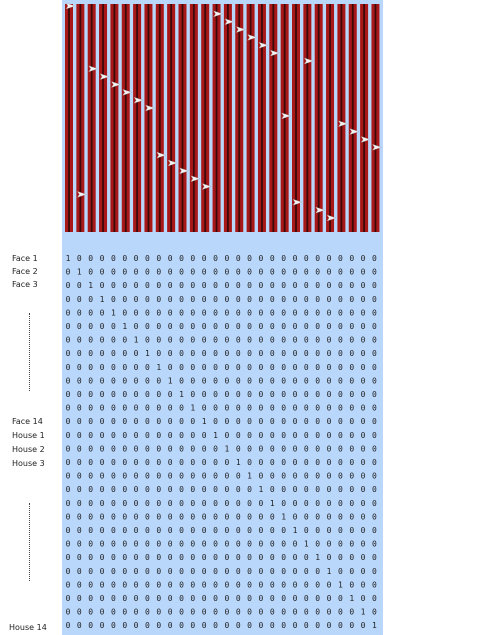 The height and width of the screenshot is (635, 483). What do you see at coordinates (221, 299) in the screenshot?
I see `matrix-row: 0001000000000000000000000000` at bounding box center [221, 299].